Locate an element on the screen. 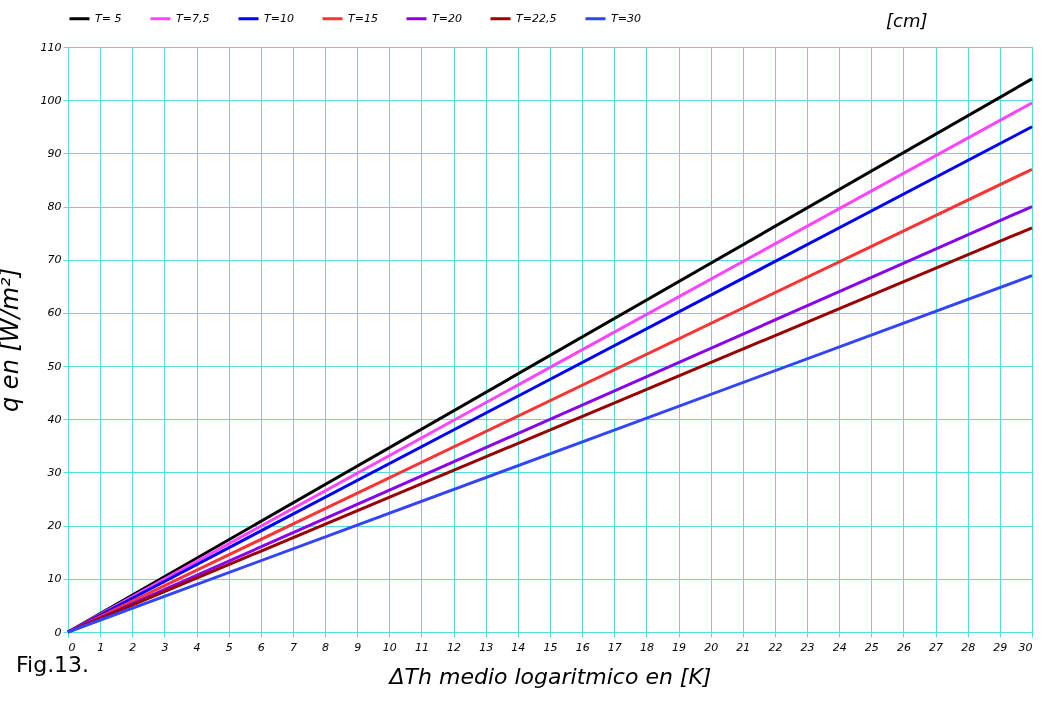  x-tick-label: 26 is located at coordinates (903, 647).